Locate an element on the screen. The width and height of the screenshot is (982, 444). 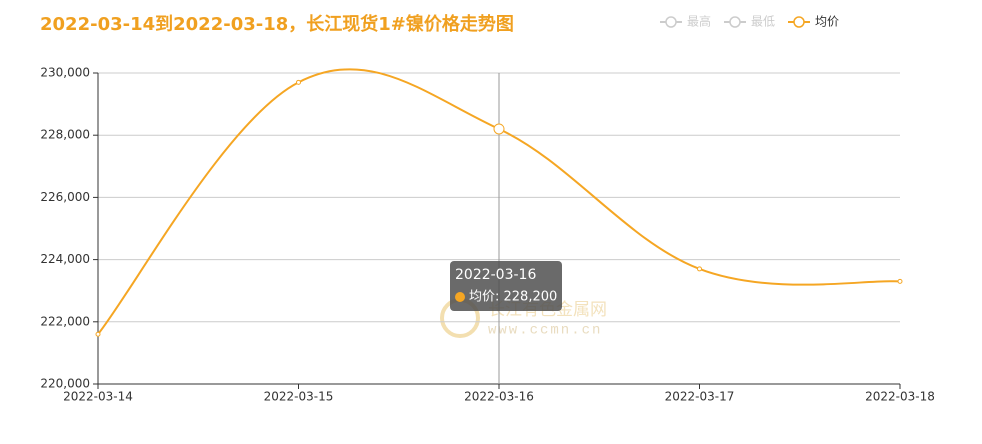
y-tick-label: 220,000 is located at coordinates (65, 384).